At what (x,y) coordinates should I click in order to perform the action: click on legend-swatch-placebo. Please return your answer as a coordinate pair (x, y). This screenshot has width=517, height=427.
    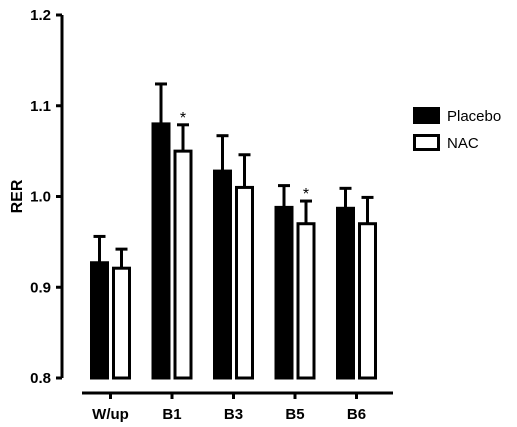
    Looking at the image, I should click on (426, 115).